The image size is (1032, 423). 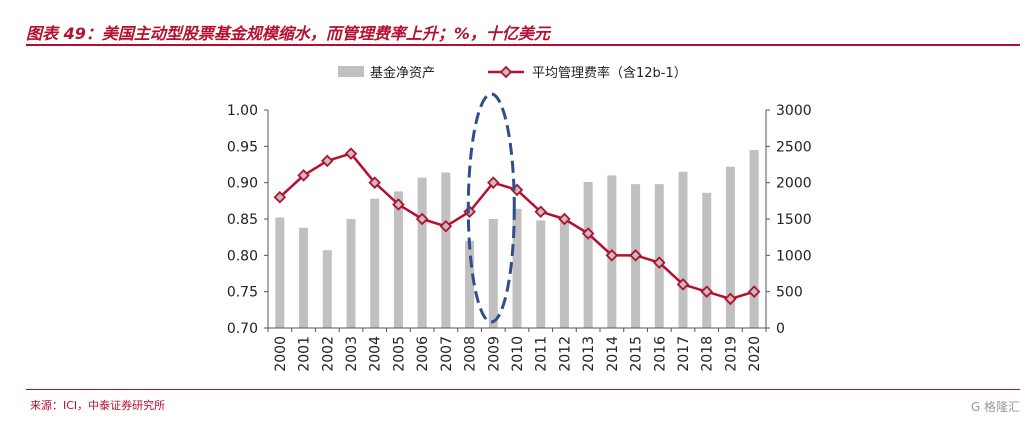 I want to click on right-tick-label: 3000, so click(x=794, y=111).